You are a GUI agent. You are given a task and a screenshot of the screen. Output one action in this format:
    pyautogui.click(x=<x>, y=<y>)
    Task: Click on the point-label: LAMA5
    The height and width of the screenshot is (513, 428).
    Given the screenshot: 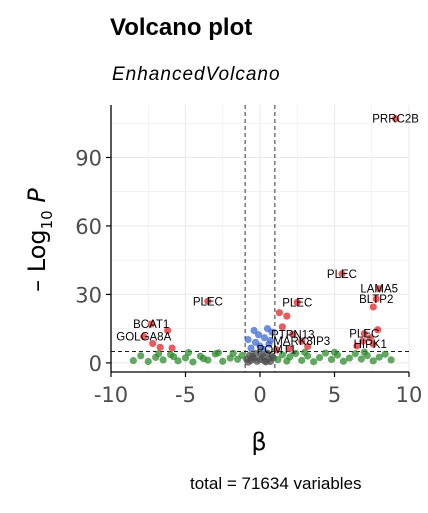 What is the action you would take?
    pyautogui.click(x=379, y=290)
    